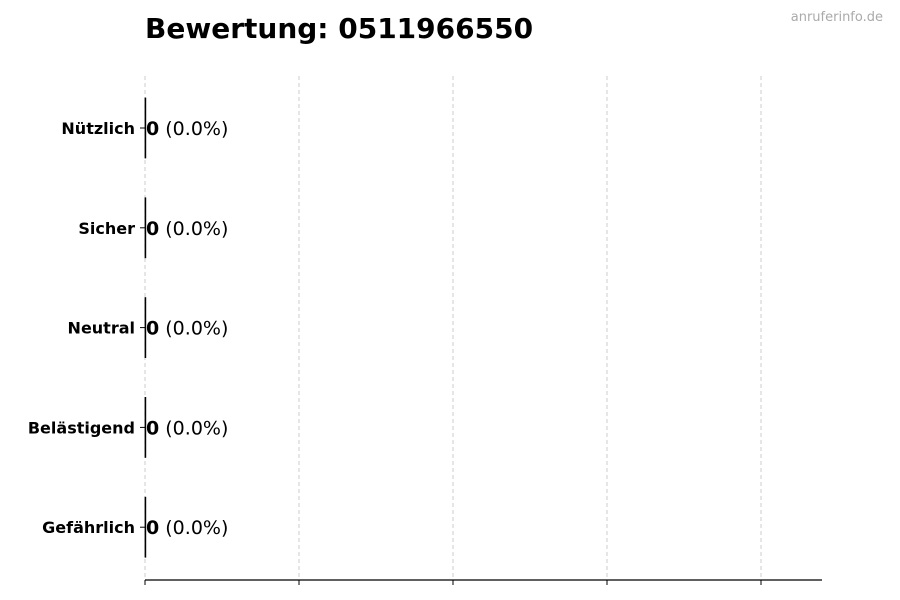  I want to click on y-tick-label: Neutral, so click(101, 328).